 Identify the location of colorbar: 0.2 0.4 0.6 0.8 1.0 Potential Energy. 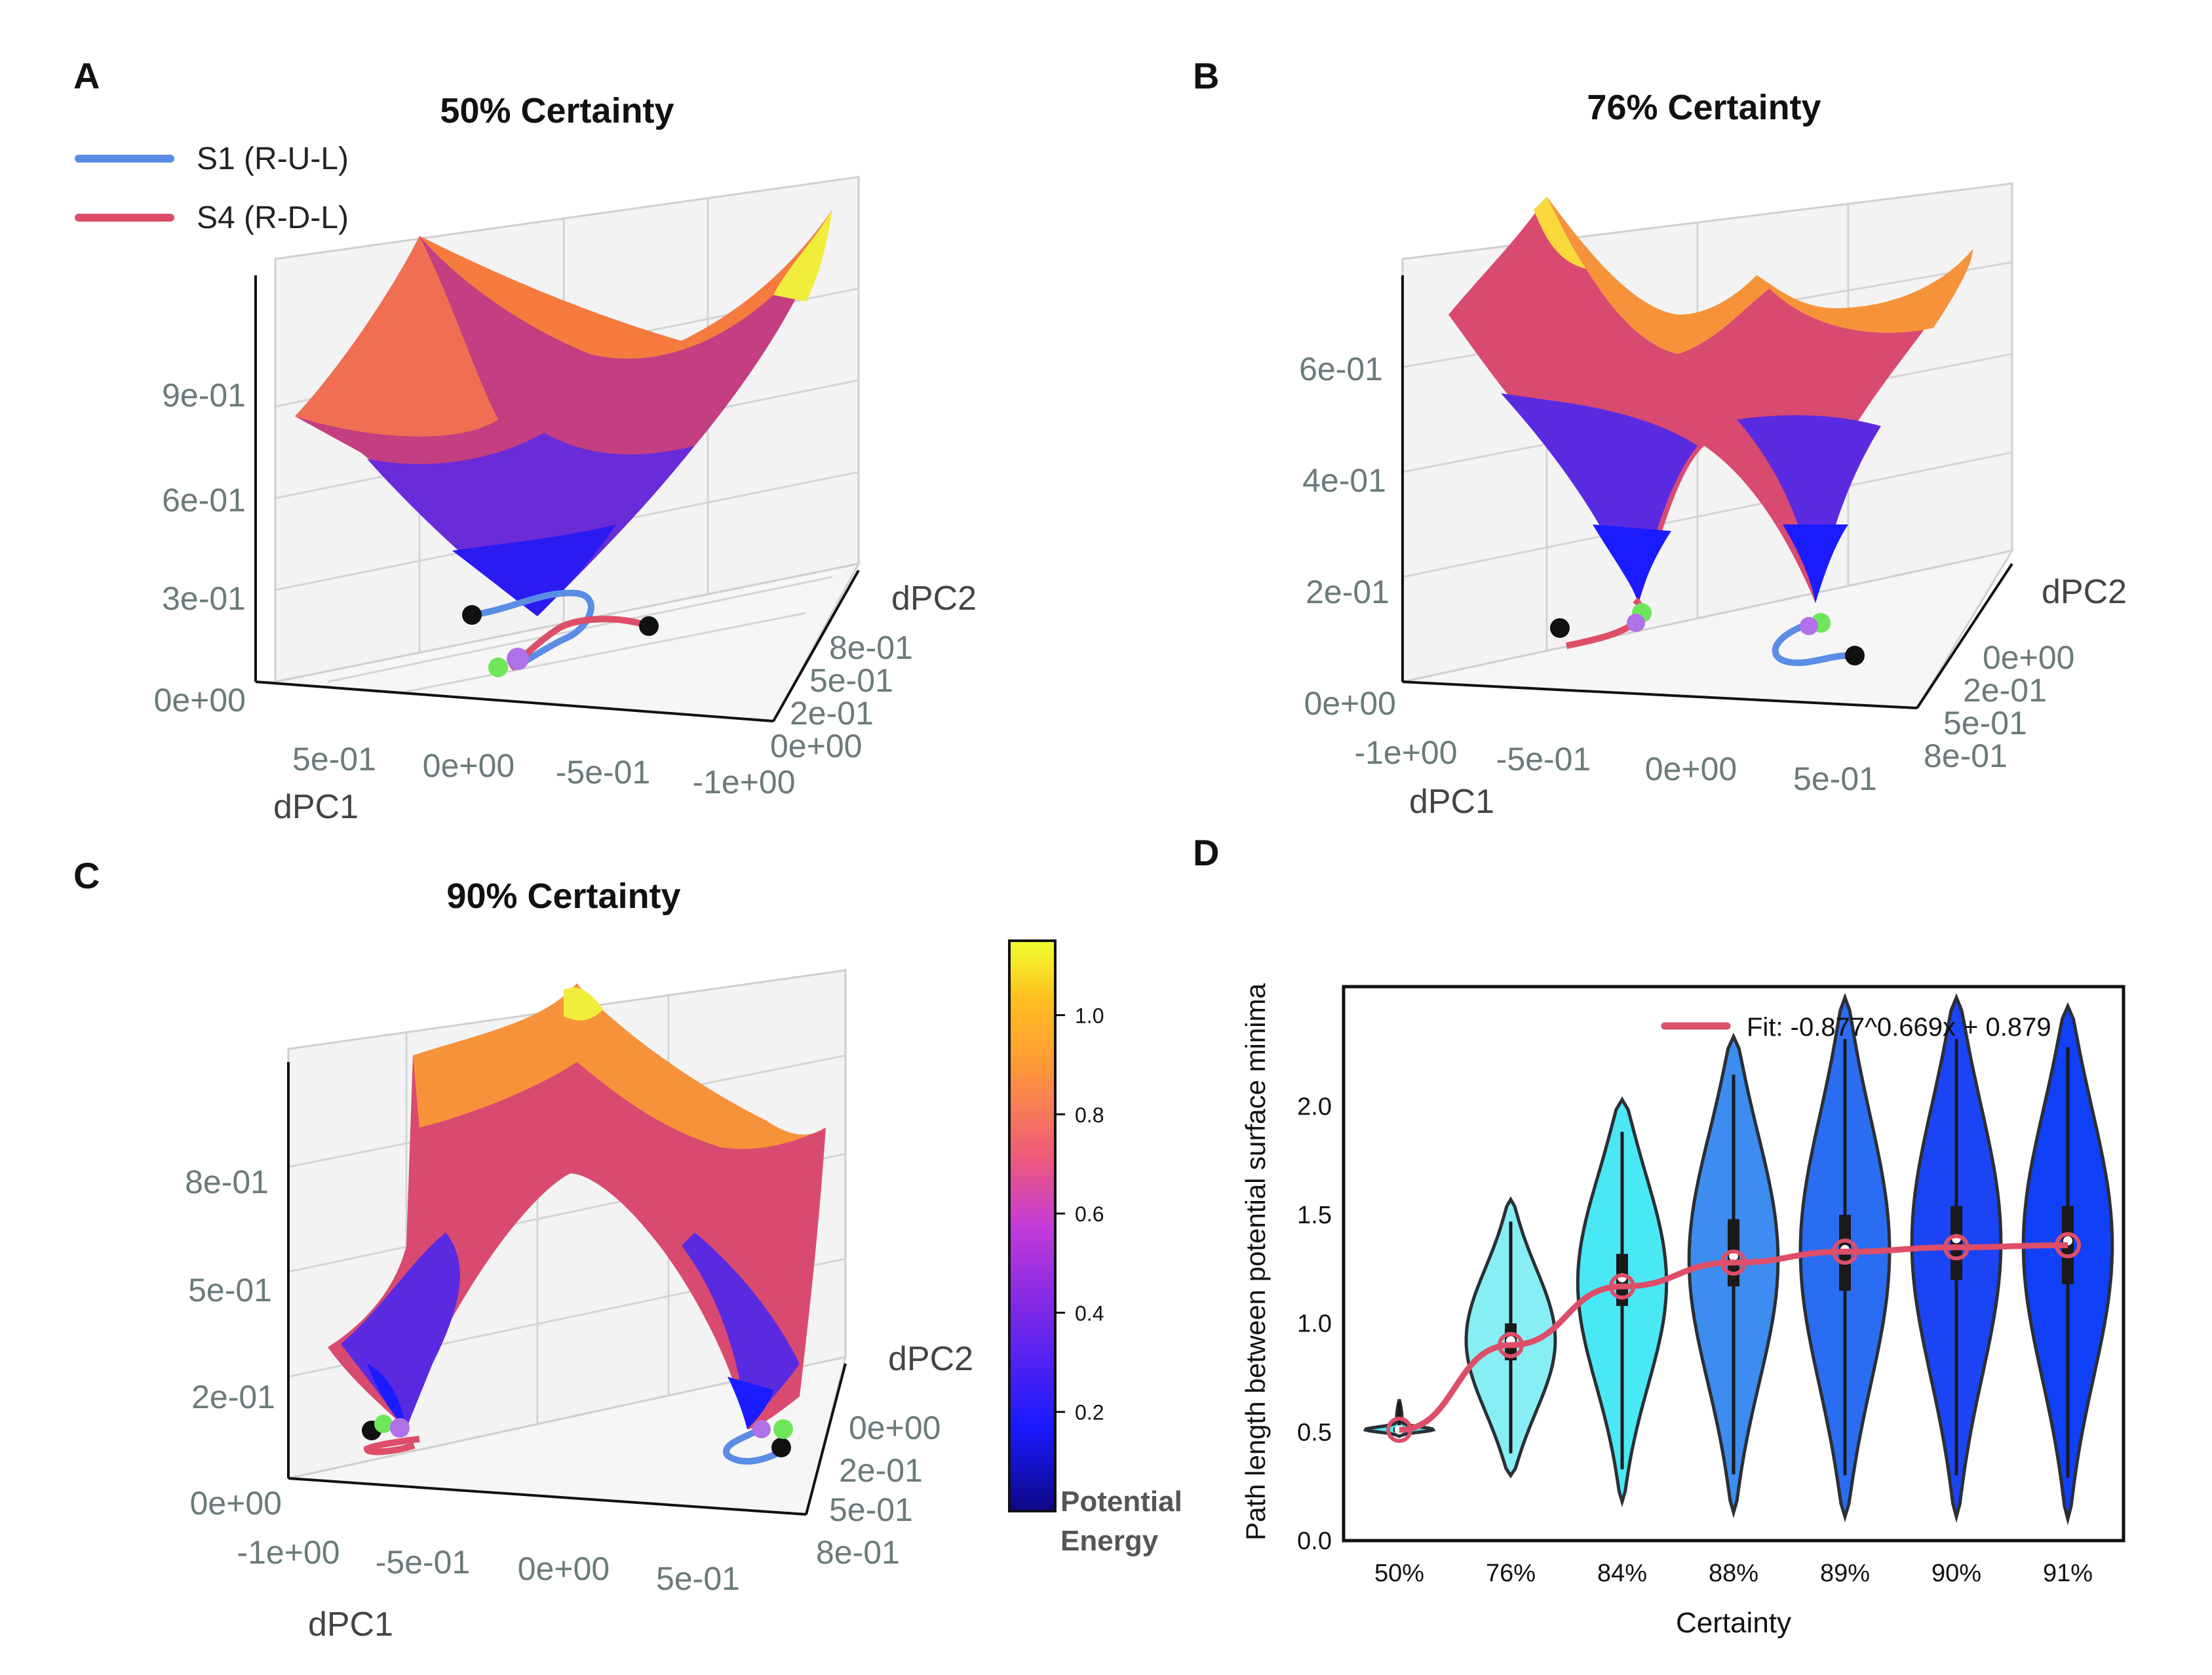
(1095, 1248).